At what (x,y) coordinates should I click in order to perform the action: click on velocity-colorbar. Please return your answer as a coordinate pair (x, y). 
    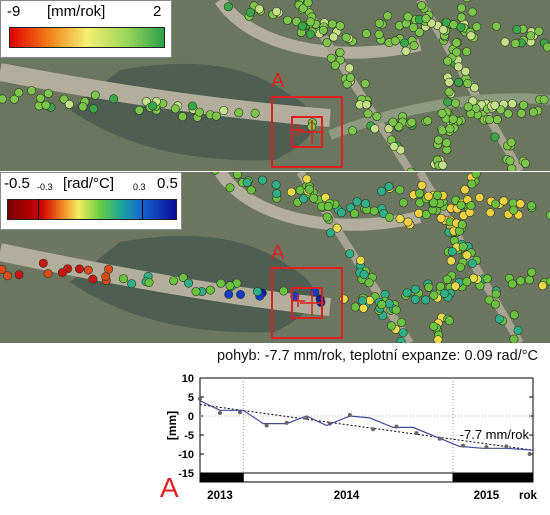
    Looking at the image, I should click on (87, 37).